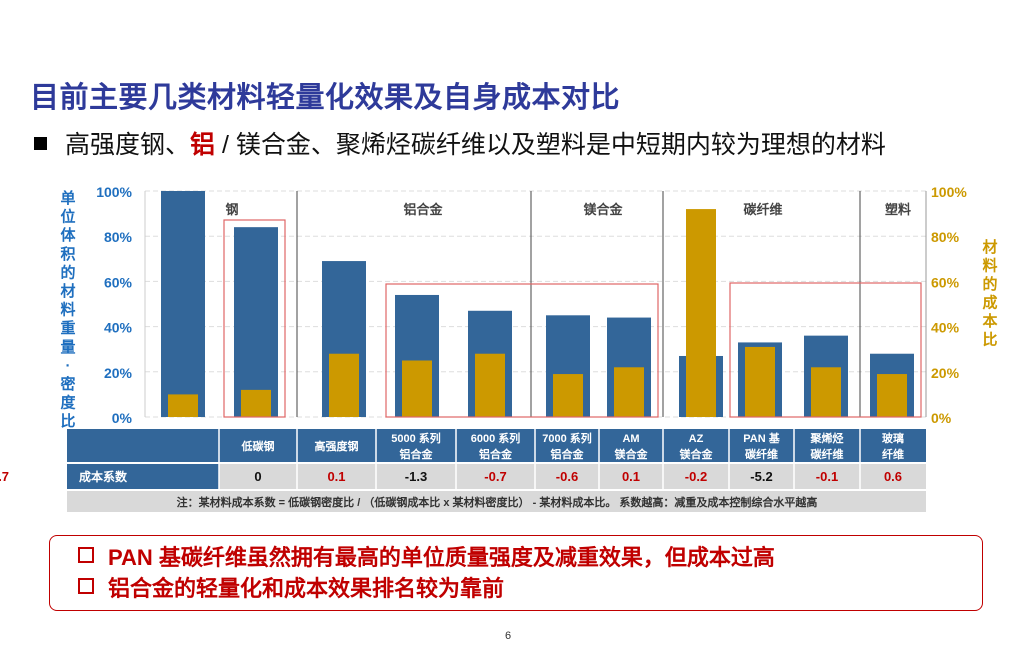  I want to click on group-label: 镁合金, so click(603, 209).